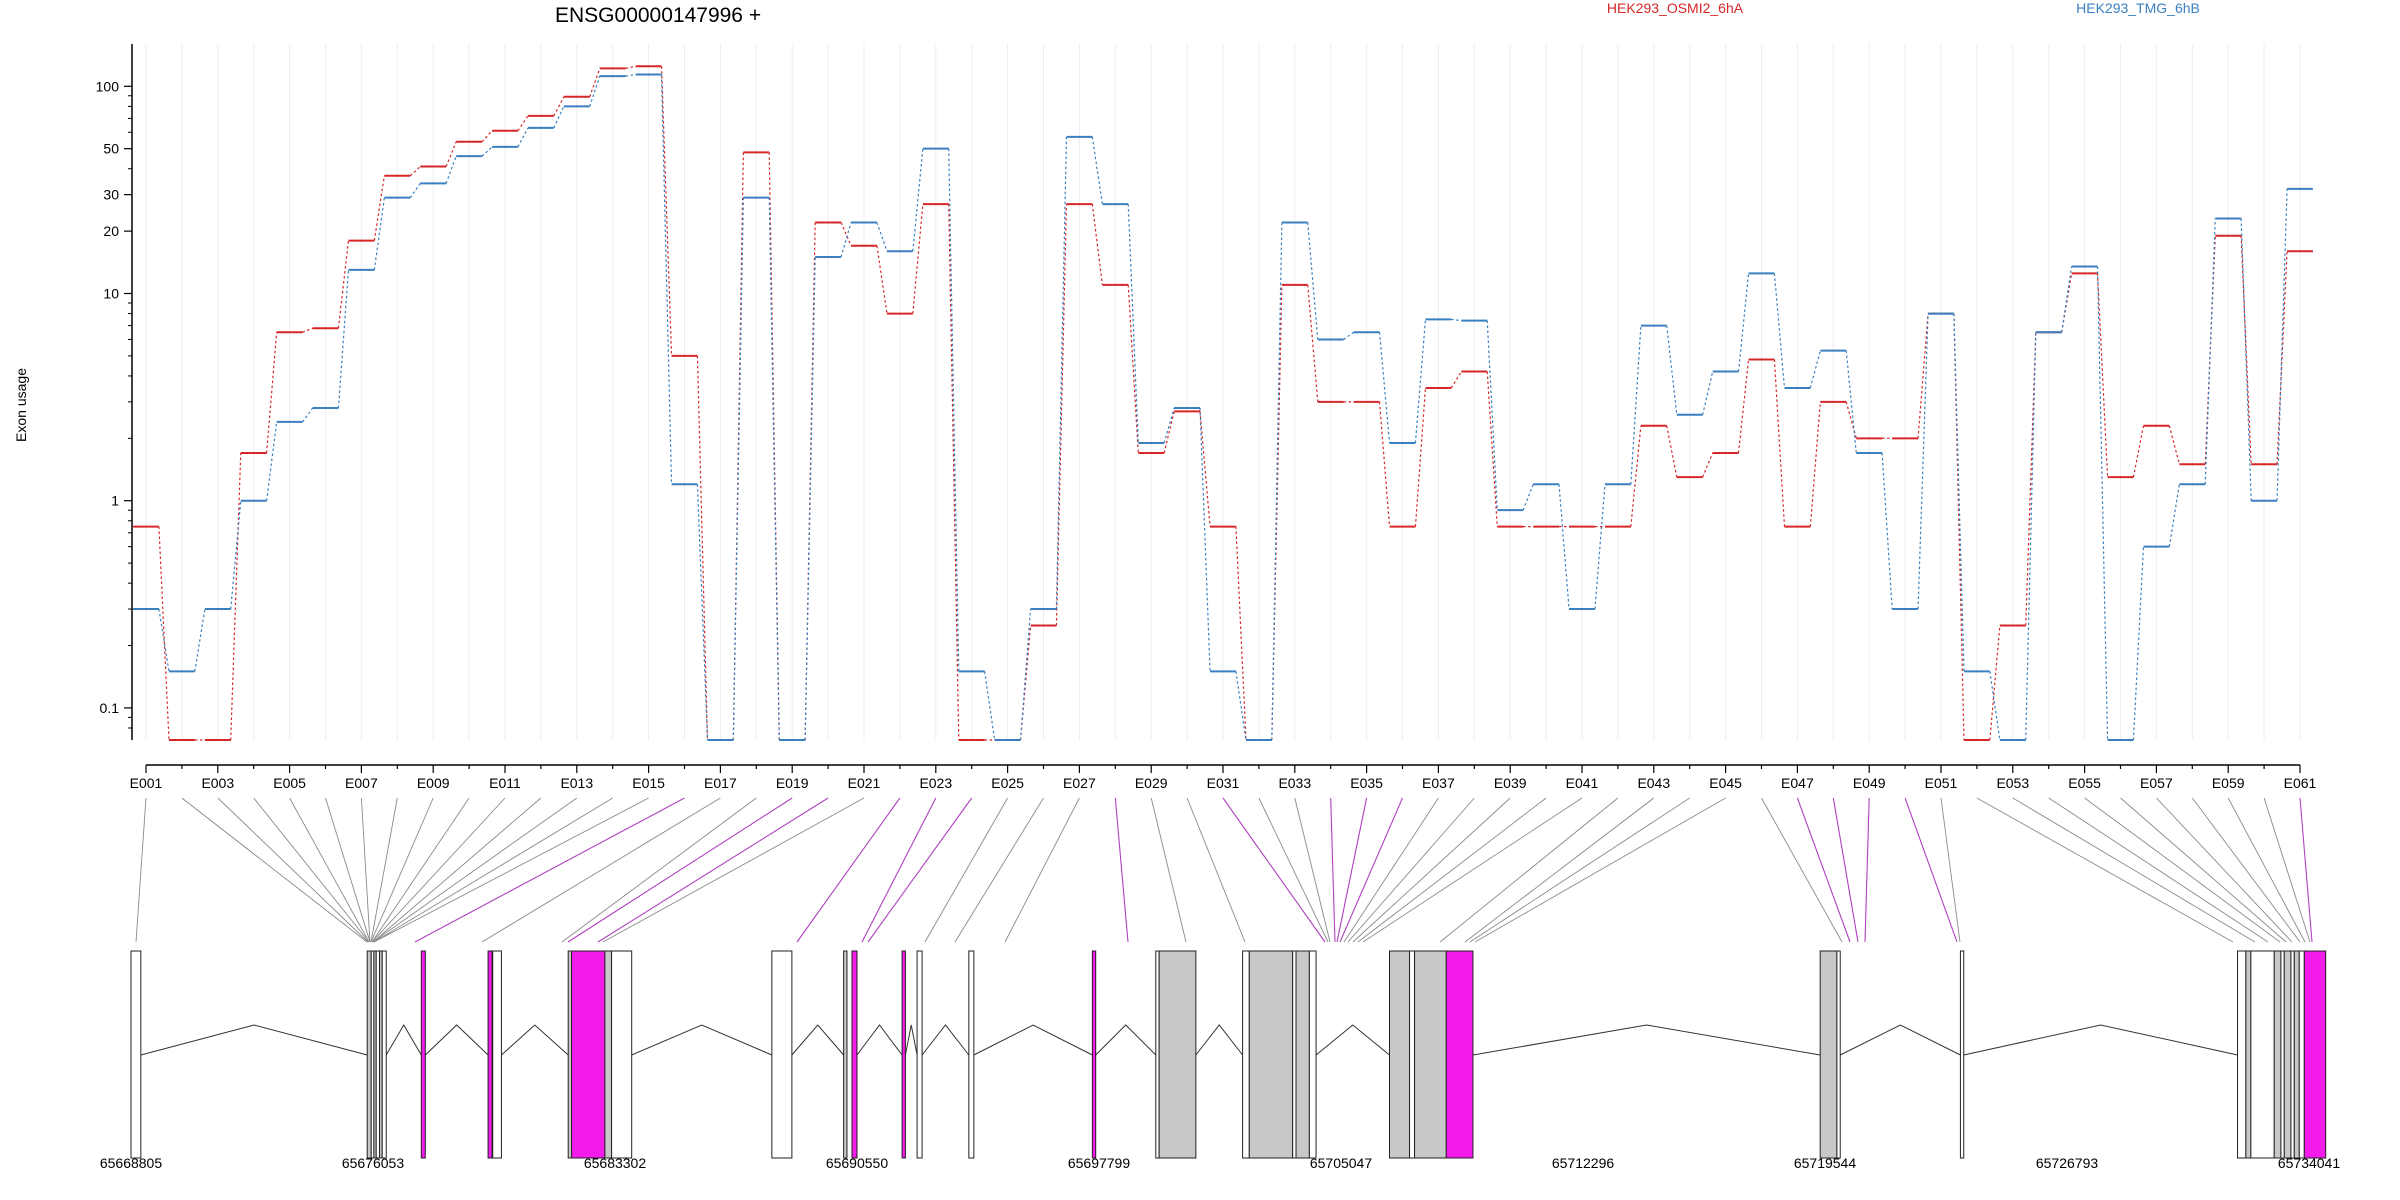  What do you see at coordinates (146, 783) in the screenshot?
I see `x-tick-label: E001` at bounding box center [146, 783].